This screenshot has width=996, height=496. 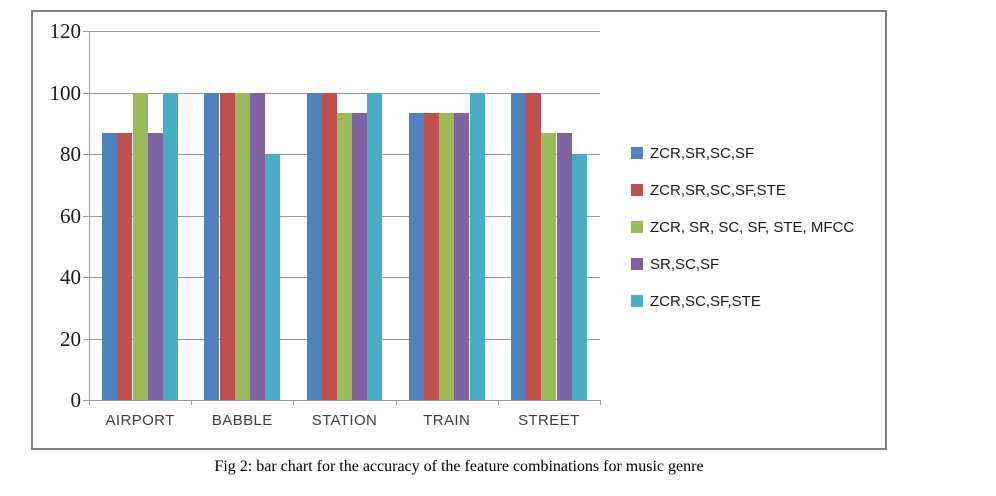 I want to click on bar-train-series4, so click(x=462, y=256).